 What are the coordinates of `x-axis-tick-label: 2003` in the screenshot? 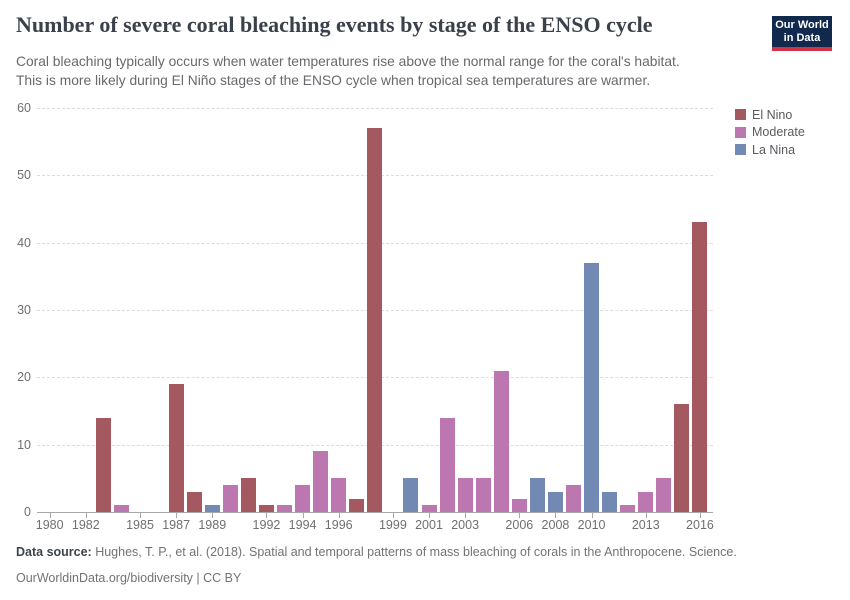 It's located at (465, 525).